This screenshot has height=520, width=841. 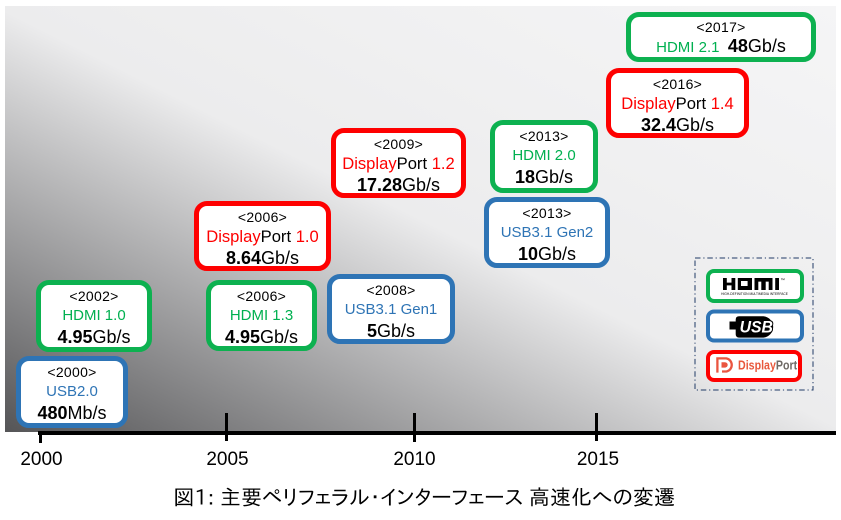 I want to click on svg-text:HIGH-DEFINITION MULTIMEDIA INT: HIGH-DEFINITION MULTIMEDIA INTERFACE, so click(x=754, y=294).